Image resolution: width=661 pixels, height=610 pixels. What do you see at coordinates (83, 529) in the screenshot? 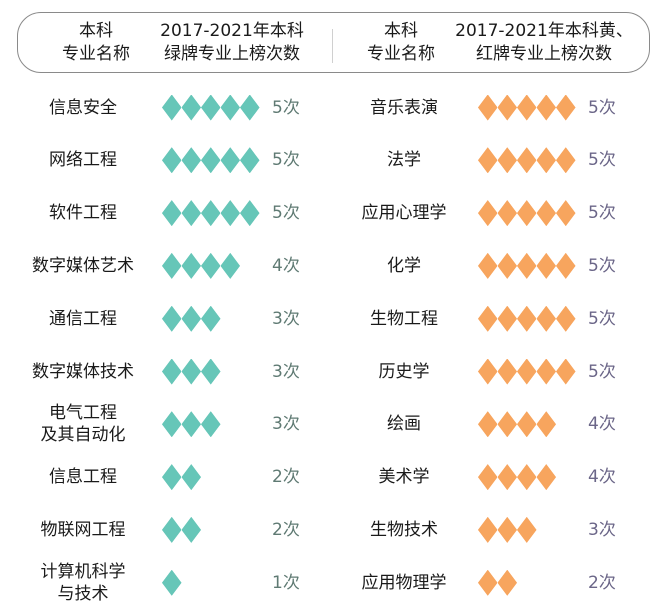
I see `major-name-line: 物联网工程` at bounding box center [83, 529].